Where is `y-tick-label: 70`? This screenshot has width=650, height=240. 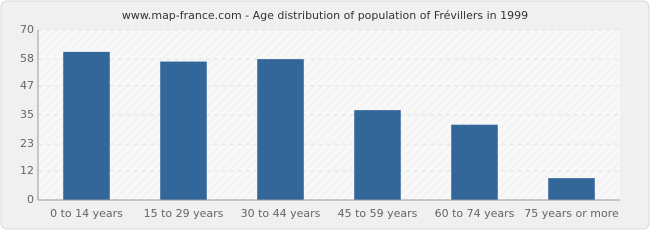
y-tick-label: 70 is located at coordinates (27, 29).